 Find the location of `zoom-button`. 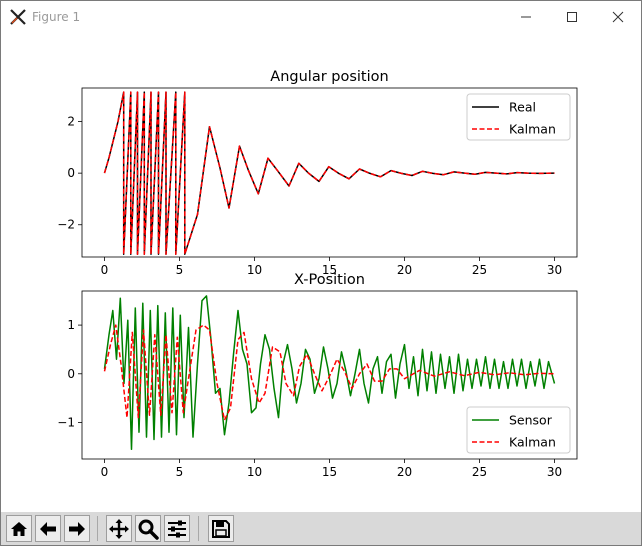

zoom-button is located at coordinates (148, 528).